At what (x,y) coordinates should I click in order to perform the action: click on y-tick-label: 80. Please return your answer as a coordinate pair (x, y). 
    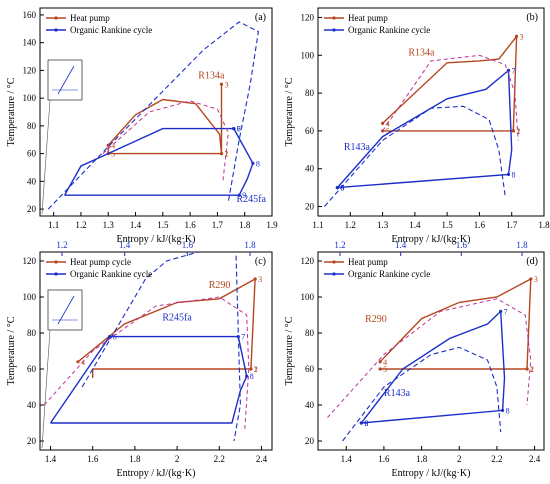
    Looking at the image, I should click on (310, 333).